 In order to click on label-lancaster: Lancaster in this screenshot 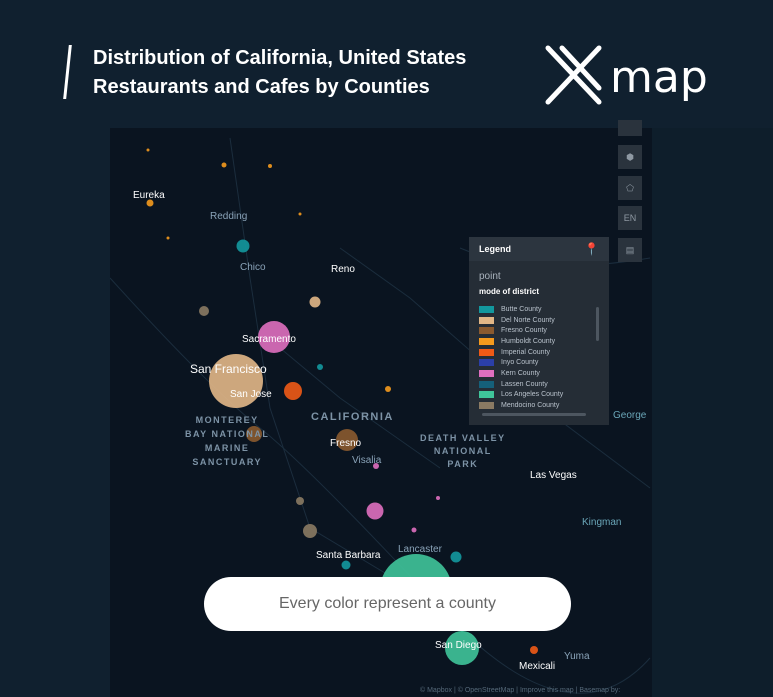, I will do `click(420, 549)`.